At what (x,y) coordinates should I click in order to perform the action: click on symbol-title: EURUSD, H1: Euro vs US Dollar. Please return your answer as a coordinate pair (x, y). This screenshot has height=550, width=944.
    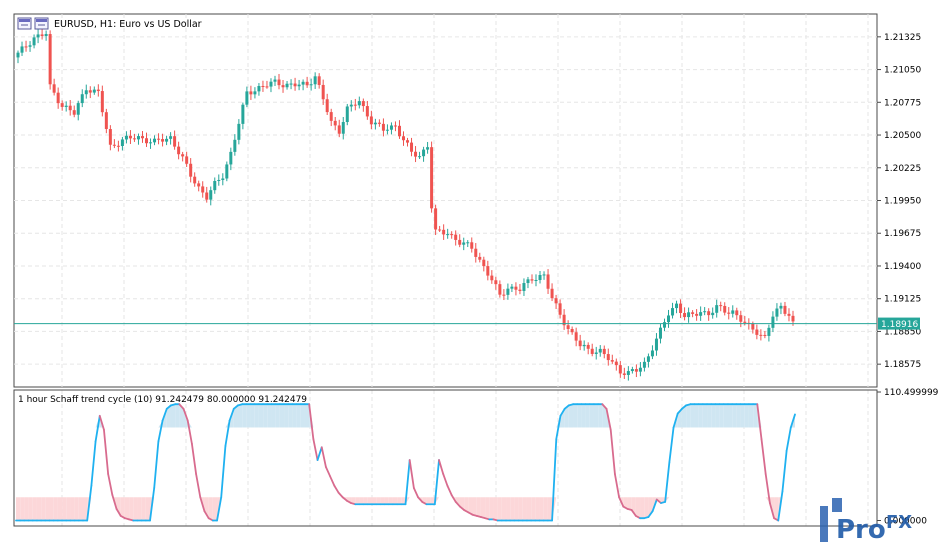
    Looking at the image, I should click on (128, 24).